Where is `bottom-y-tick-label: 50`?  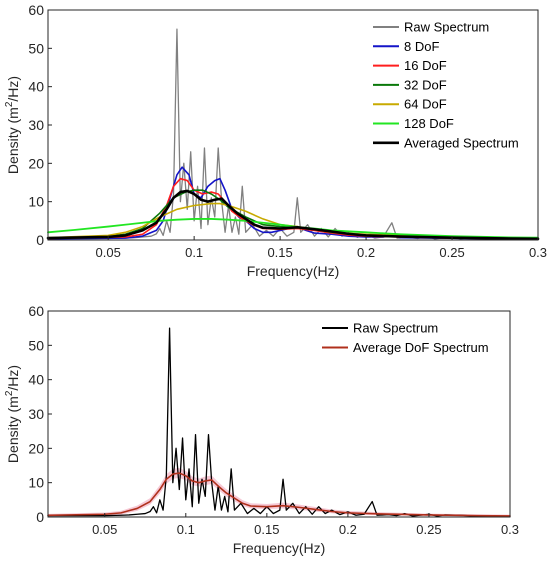
bottom-y-tick-label: 50 is located at coordinates (36, 345).